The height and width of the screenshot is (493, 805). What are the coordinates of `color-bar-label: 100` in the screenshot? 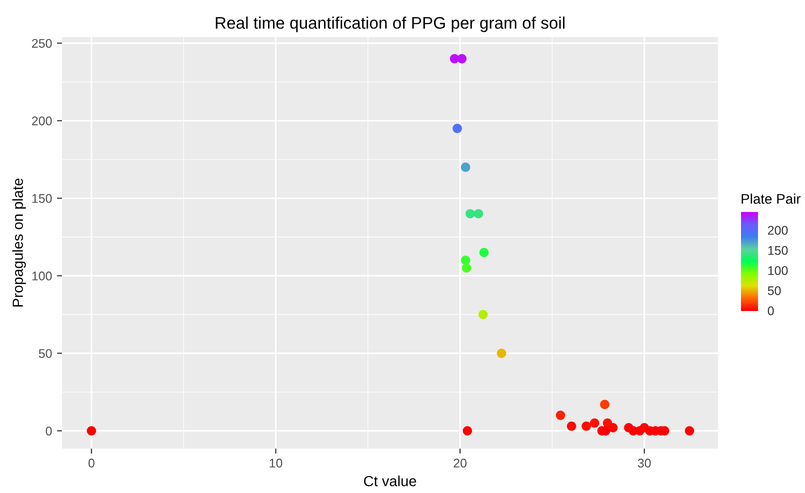 It's located at (778, 270).